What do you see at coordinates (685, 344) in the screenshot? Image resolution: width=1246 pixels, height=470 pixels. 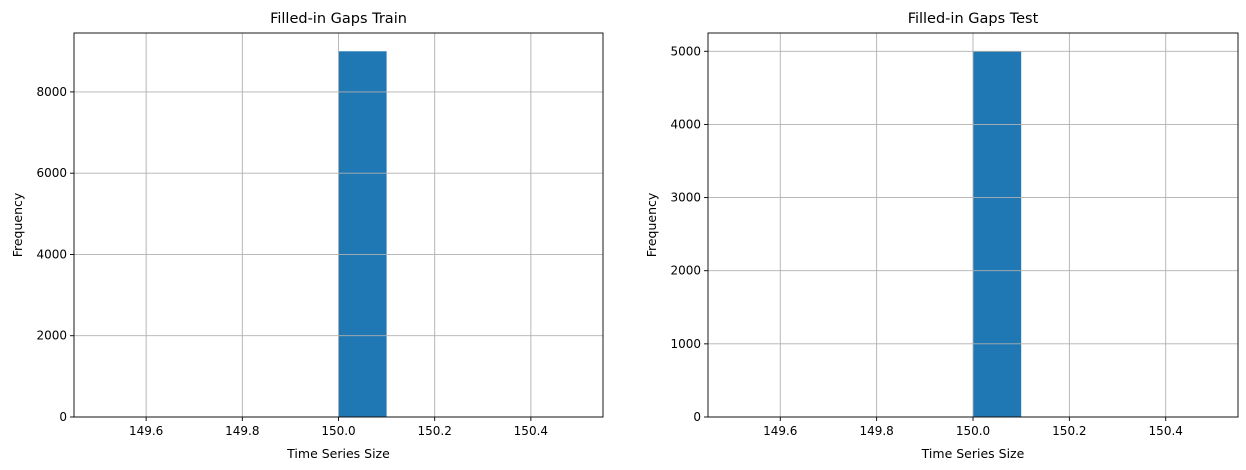 I see `y-tick-label: 1000` at bounding box center [685, 344].